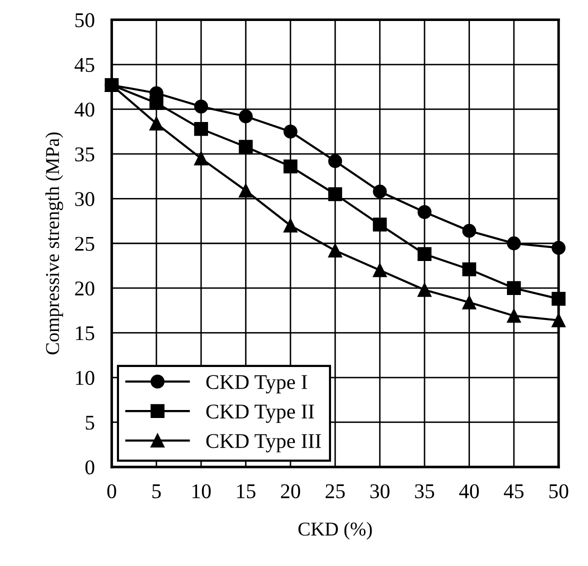  Describe the element at coordinates (257, 384) in the screenshot. I see `legend-label: CKD Type I` at that location.